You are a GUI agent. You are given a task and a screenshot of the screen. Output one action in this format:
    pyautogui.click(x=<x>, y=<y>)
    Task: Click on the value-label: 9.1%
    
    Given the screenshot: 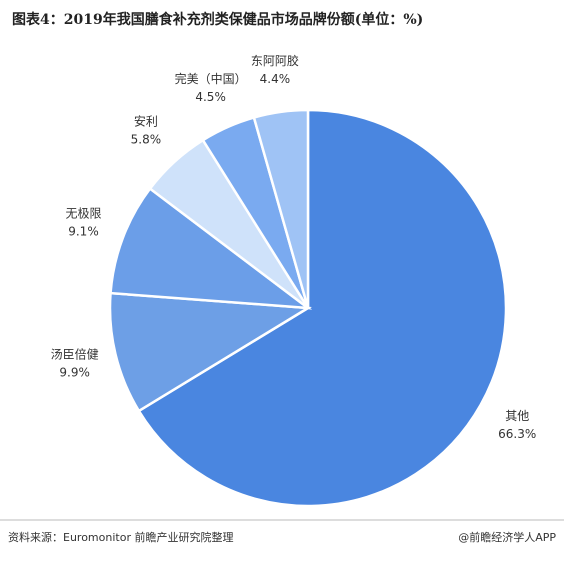 What is the action you would take?
    pyautogui.click(x=83, y=232)
    